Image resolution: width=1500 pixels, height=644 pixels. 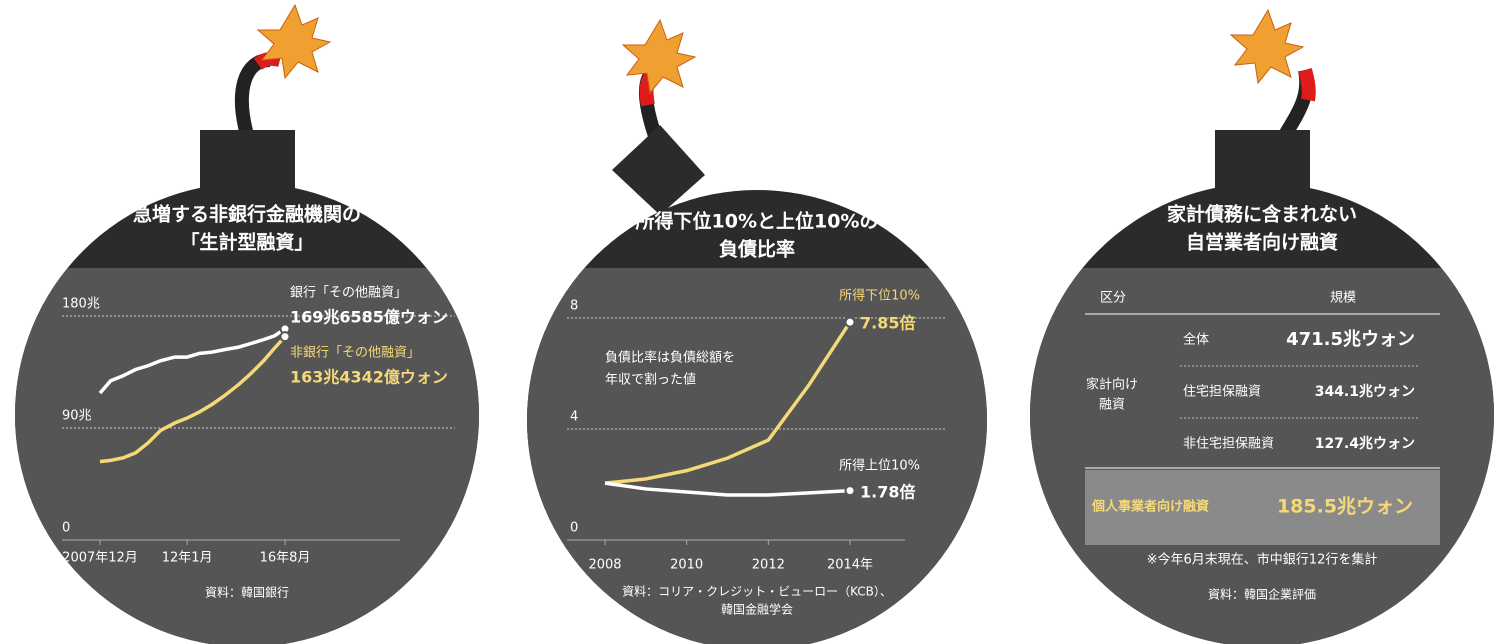 I want to click on row-label: 全体, so click(x=1196, y=340).